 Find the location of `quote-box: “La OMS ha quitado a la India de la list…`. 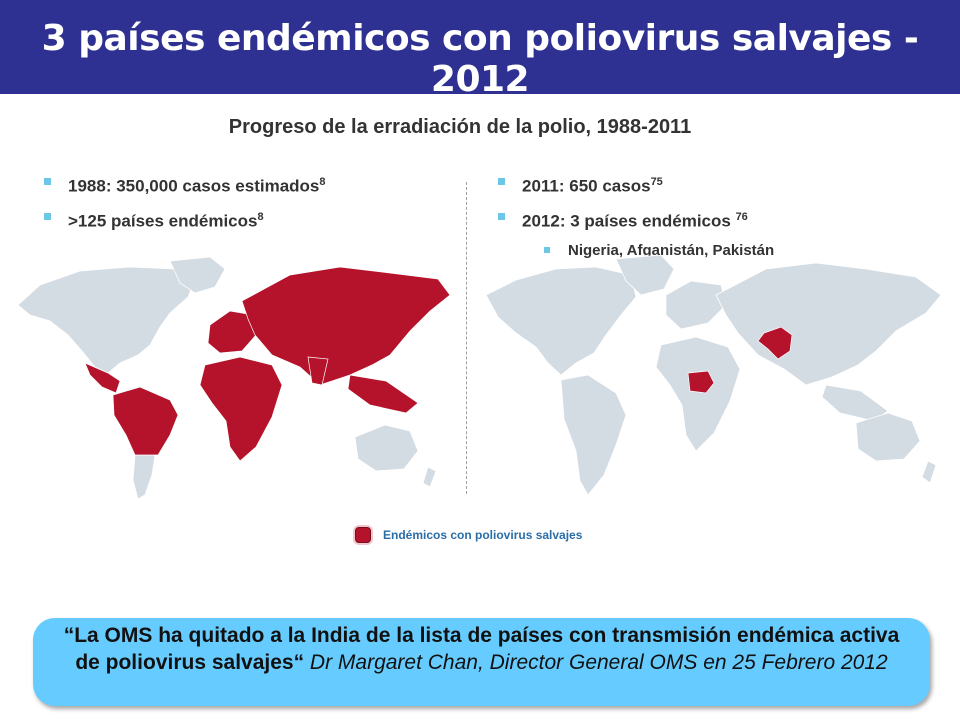

quote-box: “La OMS ha quitado a la India de la list… is located at coordinates (481, 662).